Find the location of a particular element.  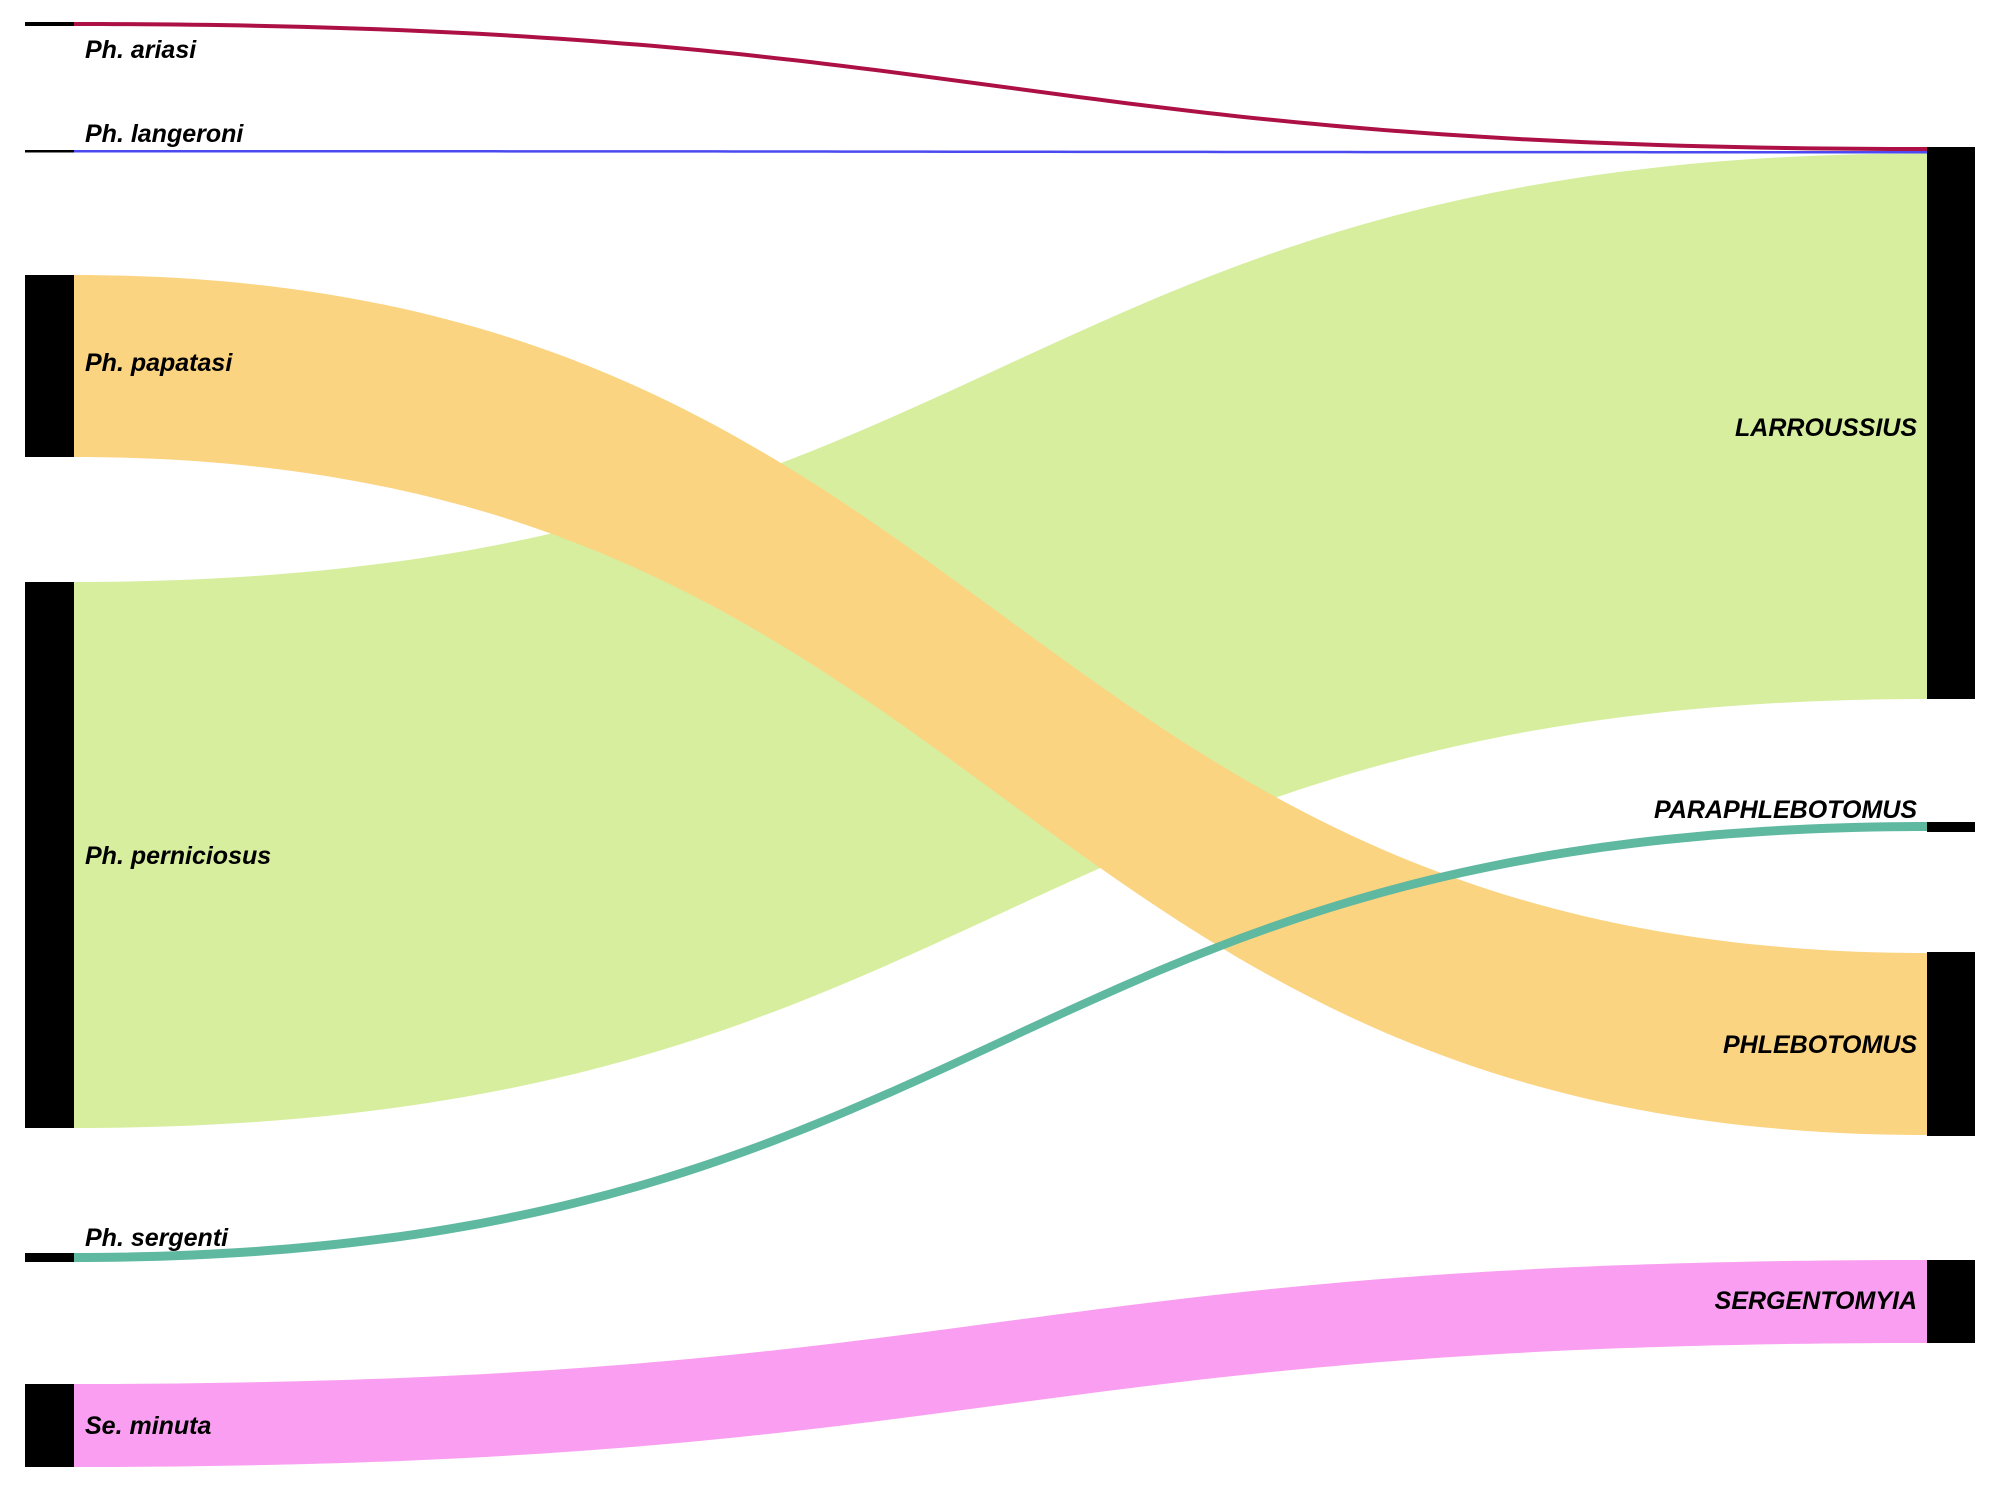

sankey-node-ph_ariasi is located at coordinates (49, 24).